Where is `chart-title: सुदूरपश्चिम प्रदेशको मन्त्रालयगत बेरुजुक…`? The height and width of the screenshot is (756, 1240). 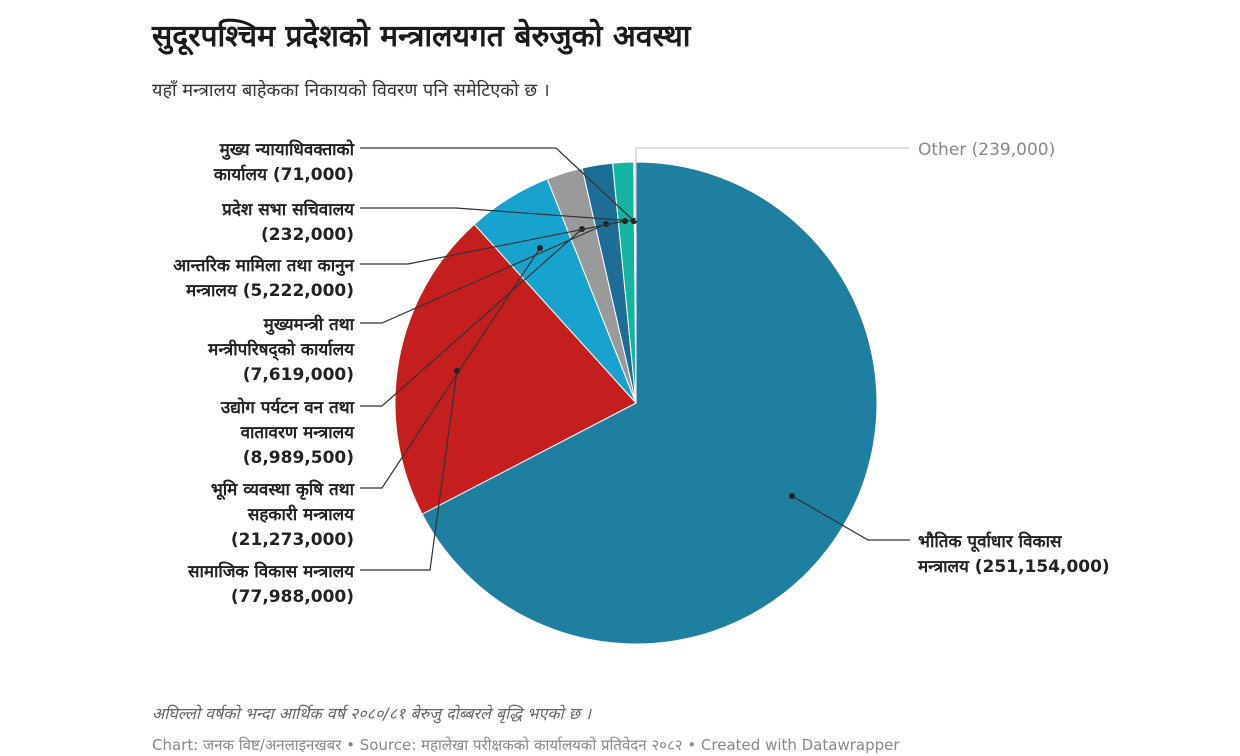 chart-title: सुदूरपश्चिम प्रदेशको मन्त्रालयगत बेरुजुक… is located at coordinates (421, 36).